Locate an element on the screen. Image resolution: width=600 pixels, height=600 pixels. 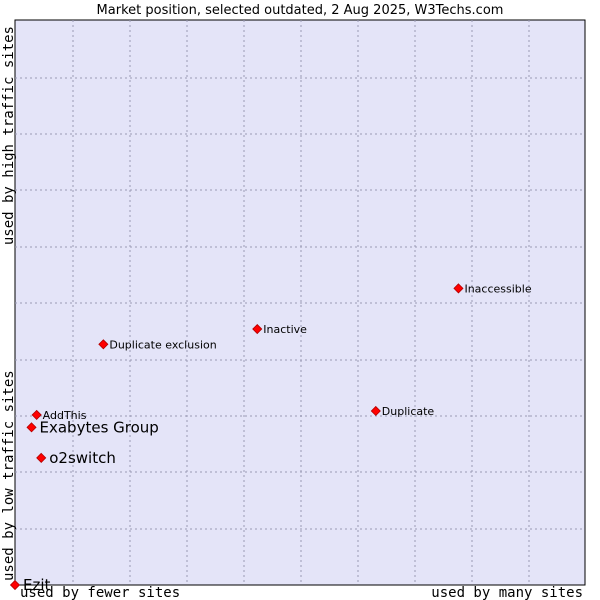
y-axis-label-low: used by low traffic sites is located at coordinates (9, 475).